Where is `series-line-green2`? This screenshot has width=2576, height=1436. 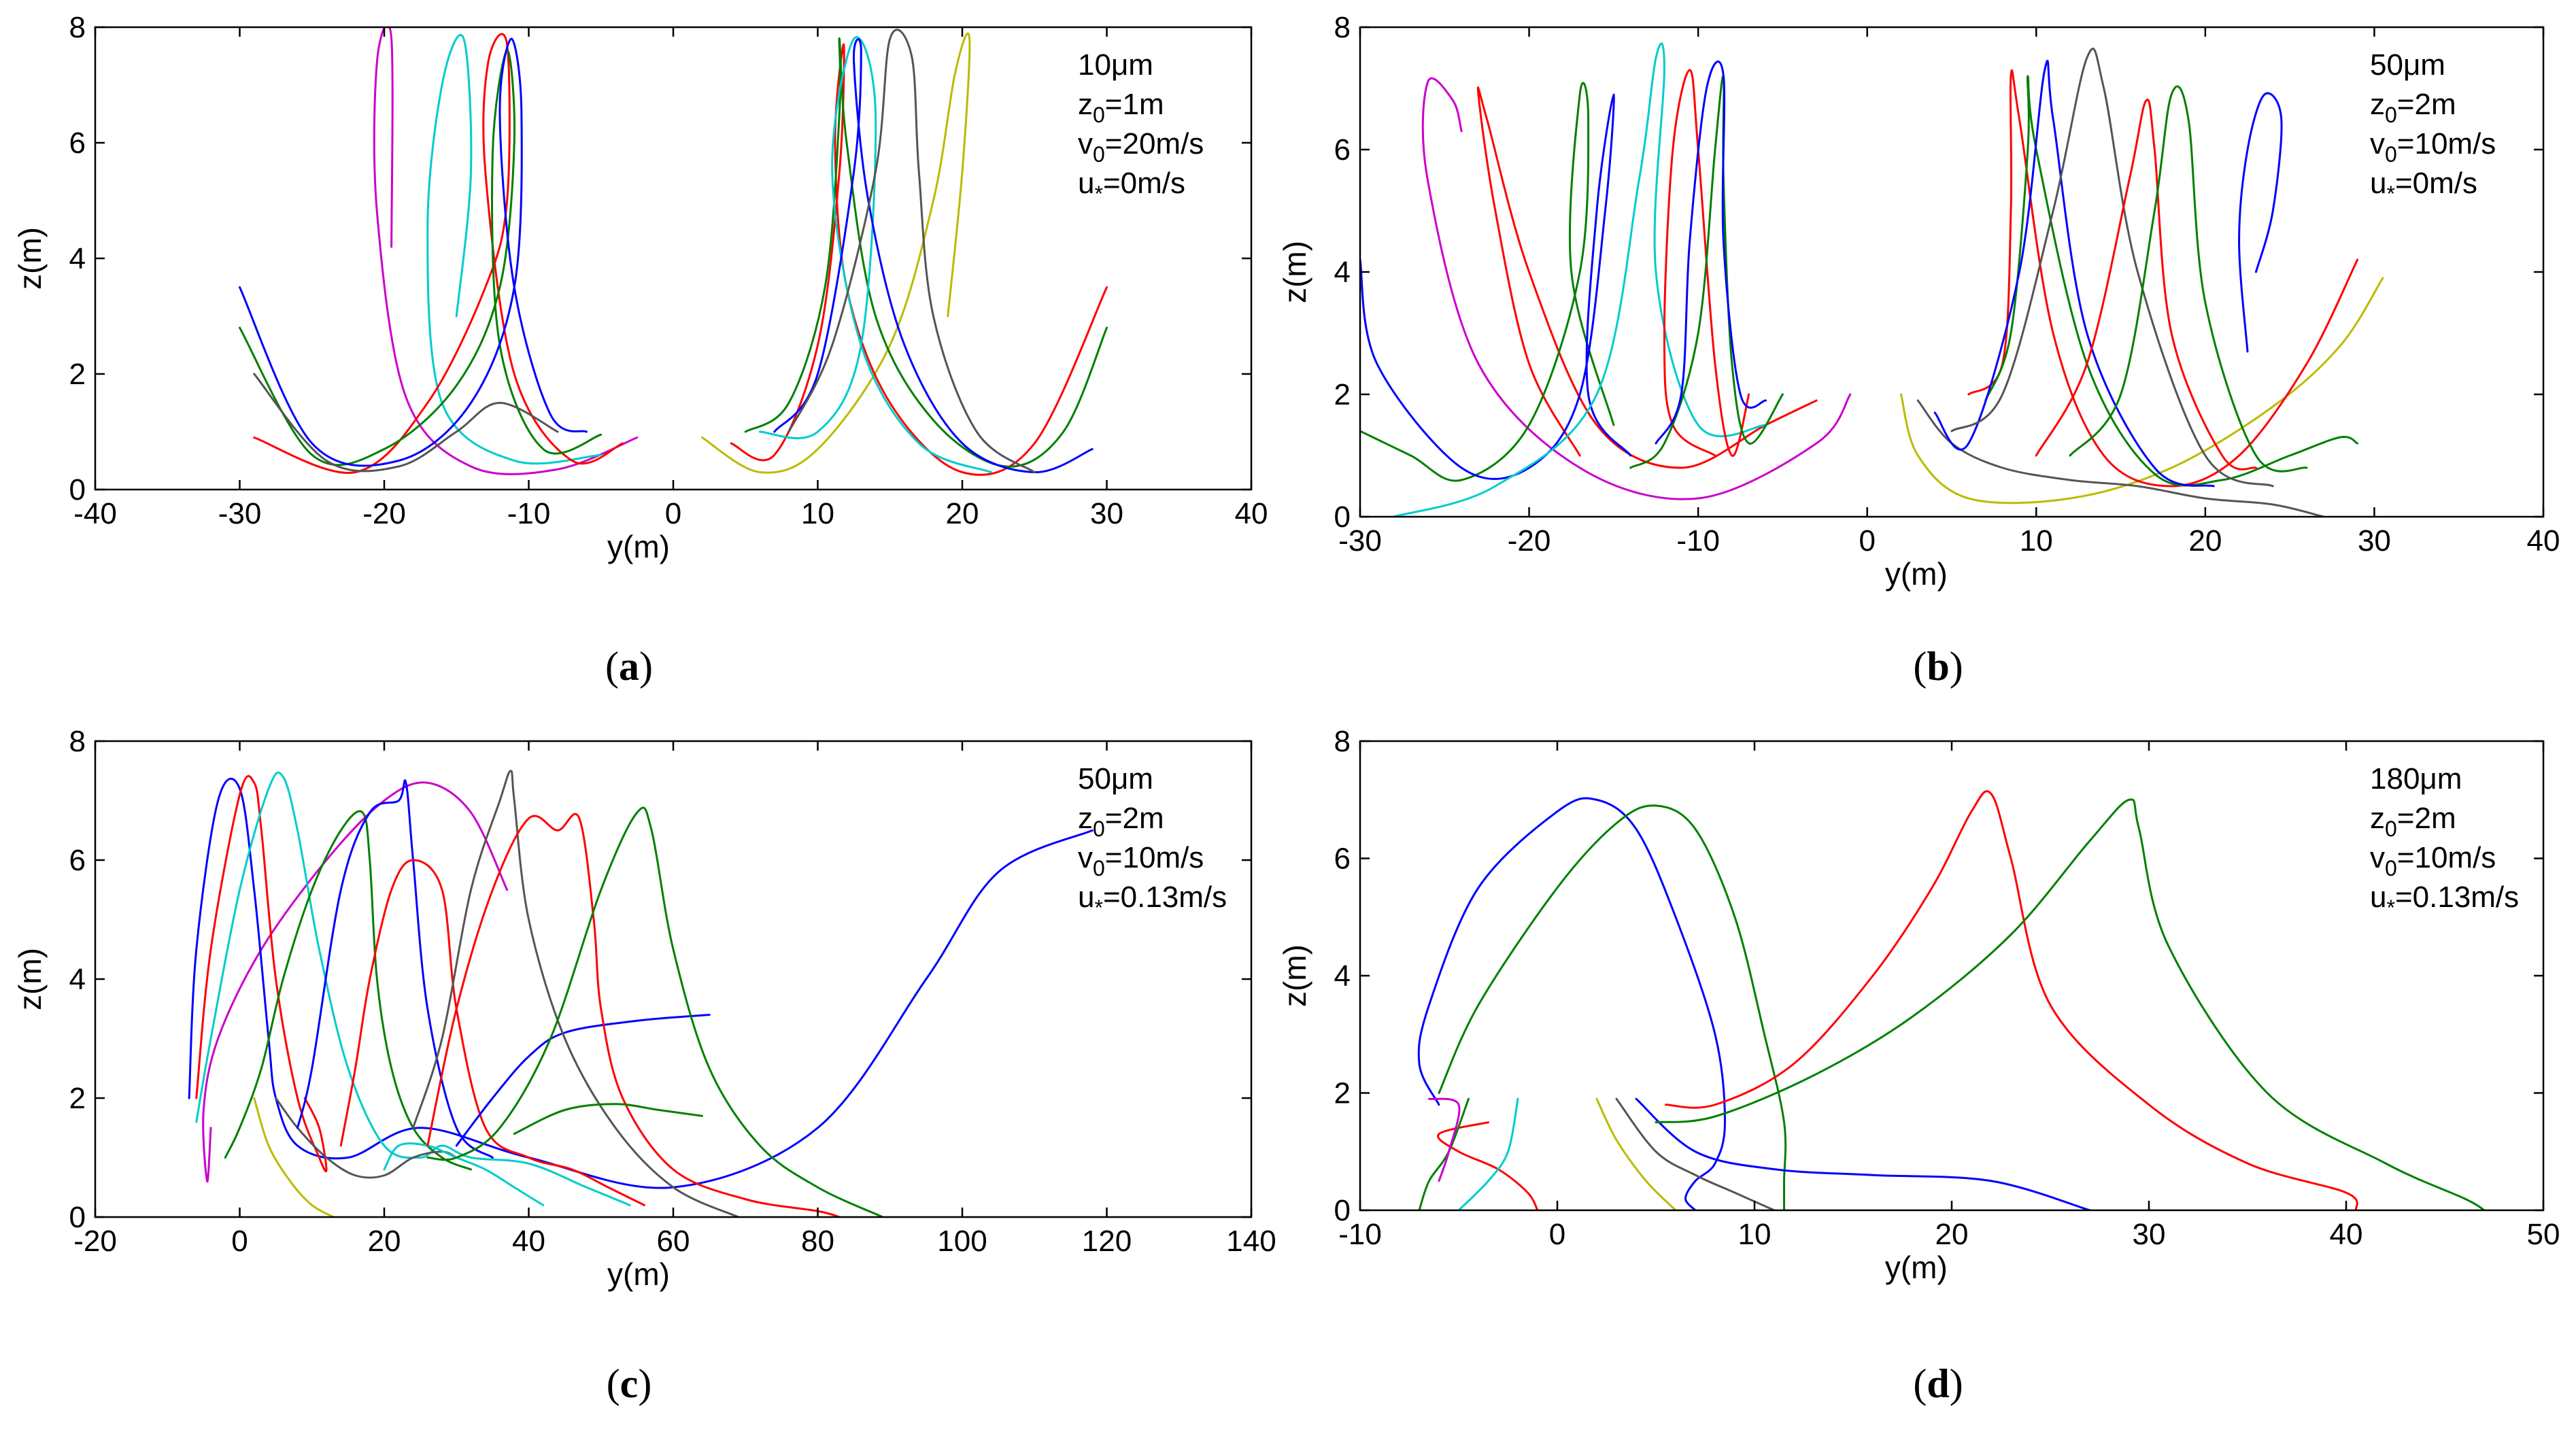
series-line-green2 is located at coordinates (926, 252).